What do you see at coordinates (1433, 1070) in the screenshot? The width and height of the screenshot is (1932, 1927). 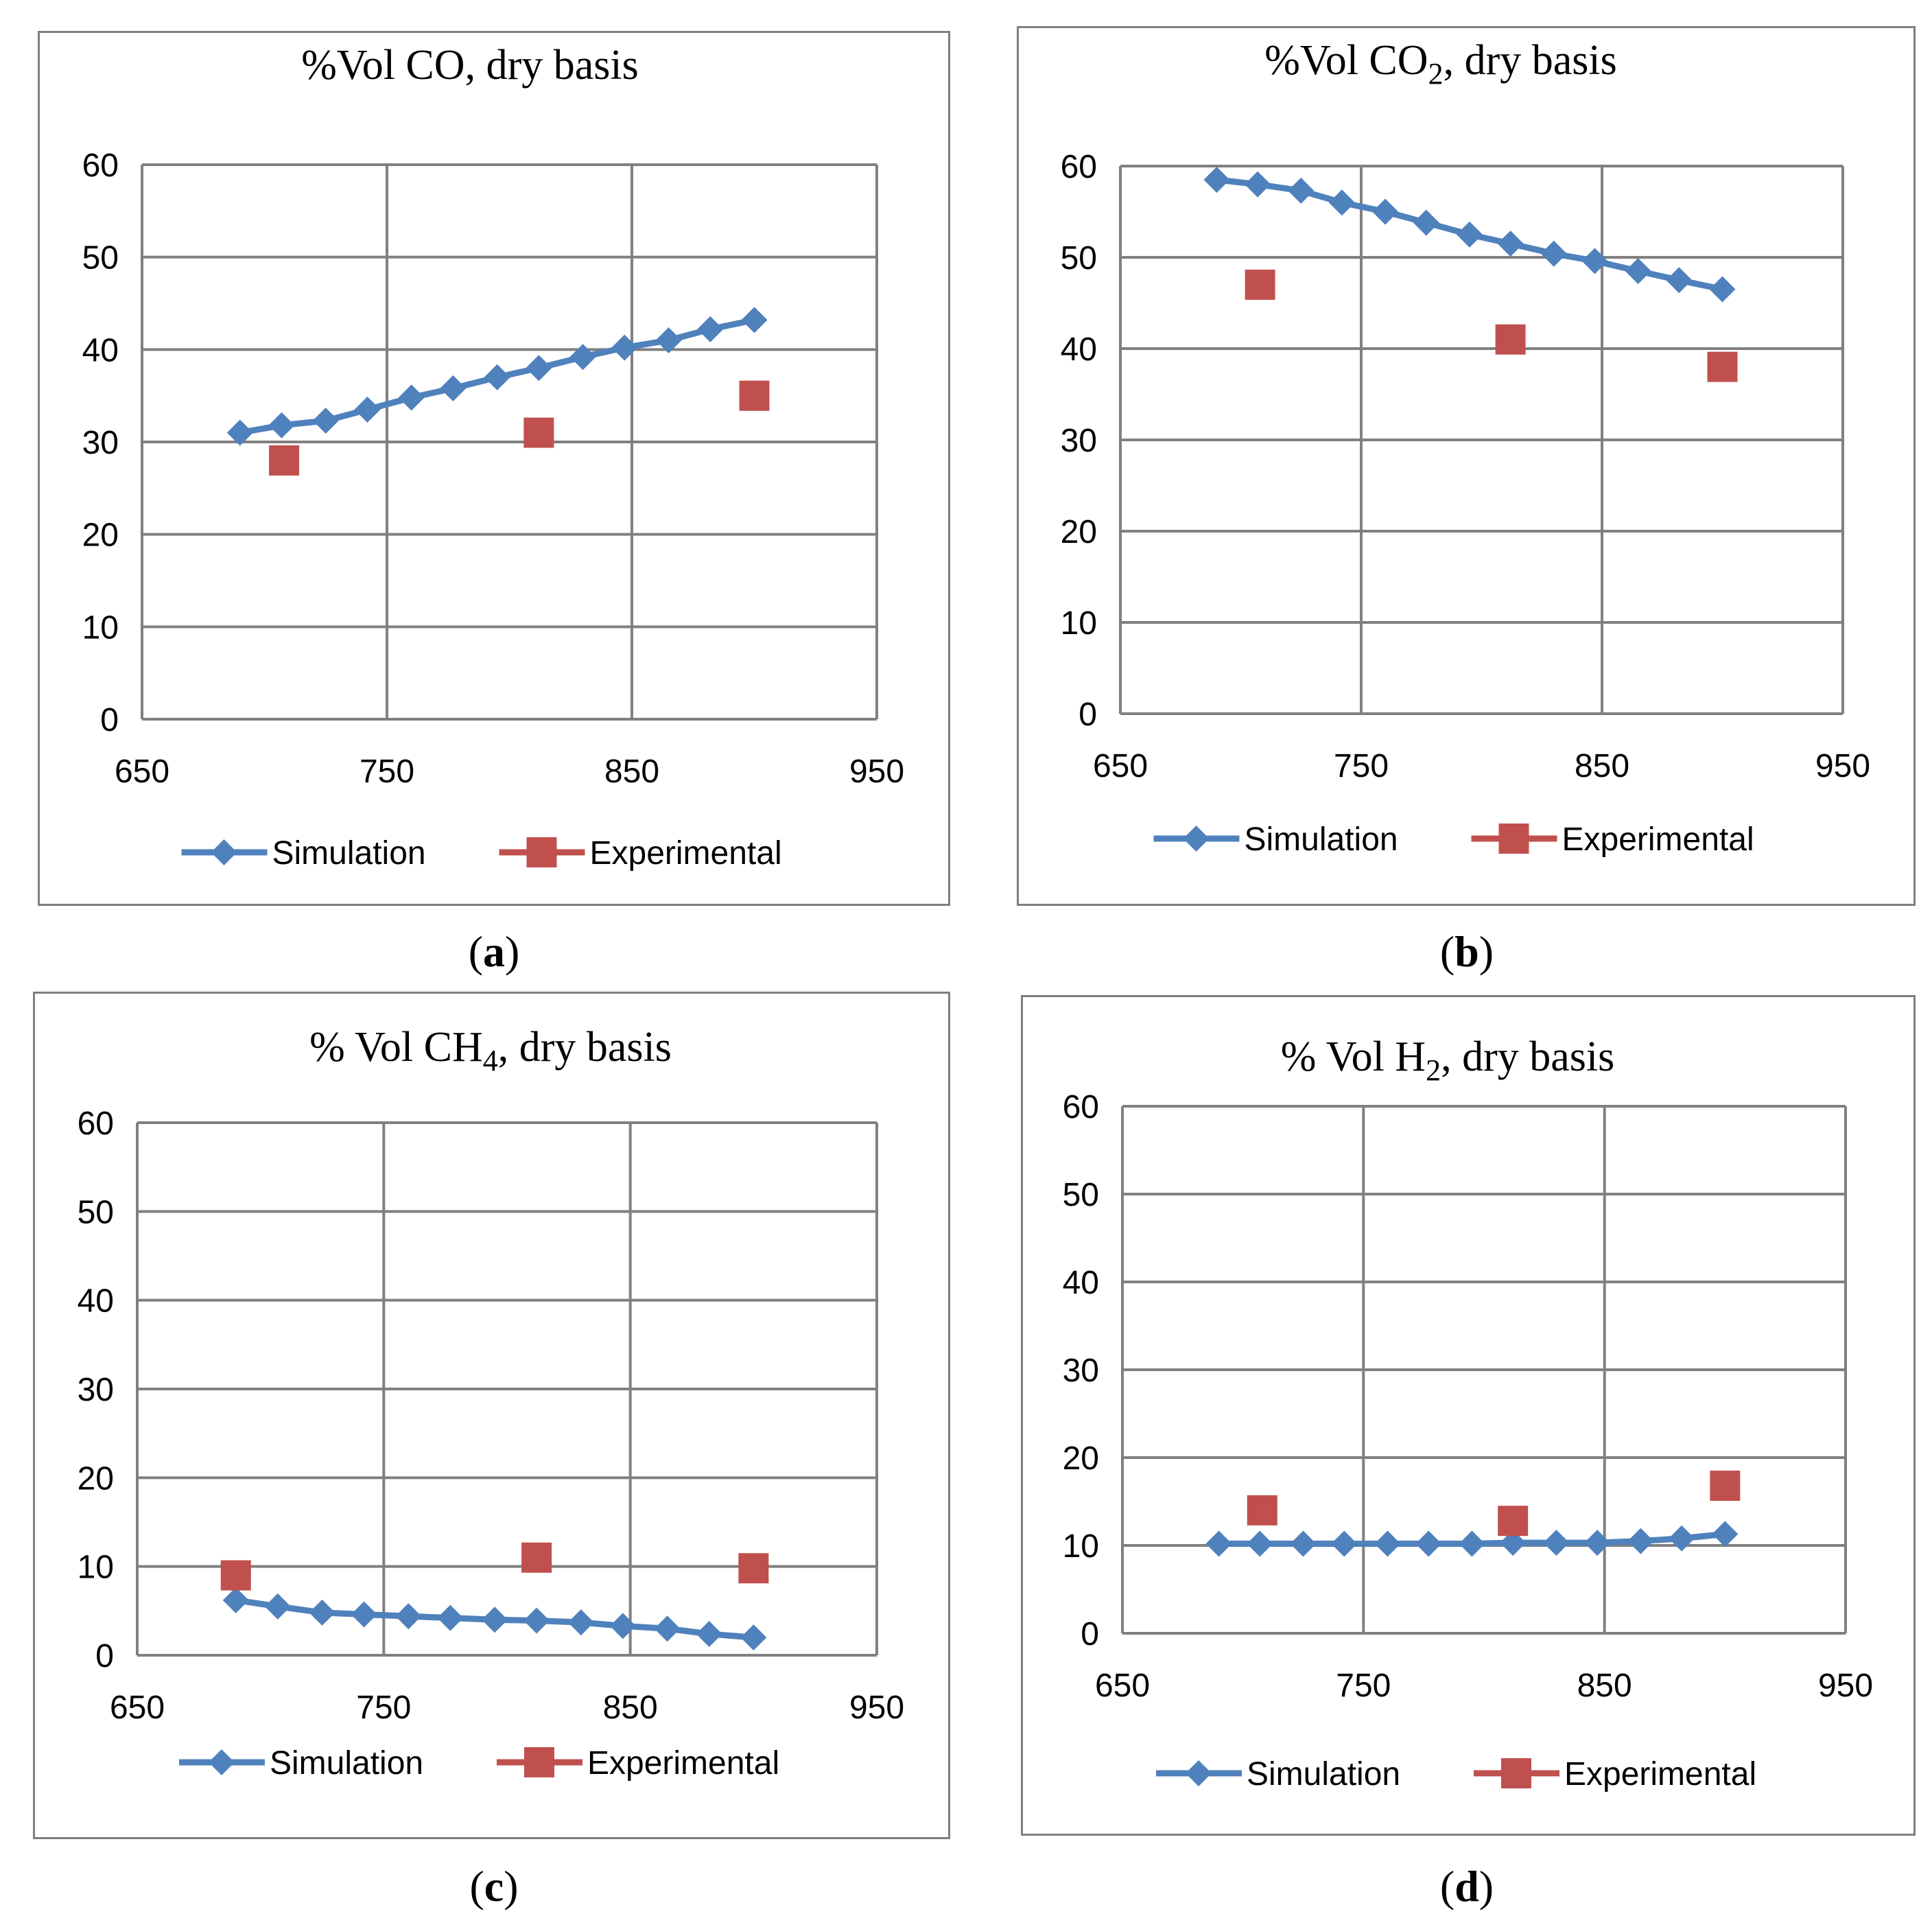 I see `chart-title-subscript: 2` at bounding box center [1433, 1070].